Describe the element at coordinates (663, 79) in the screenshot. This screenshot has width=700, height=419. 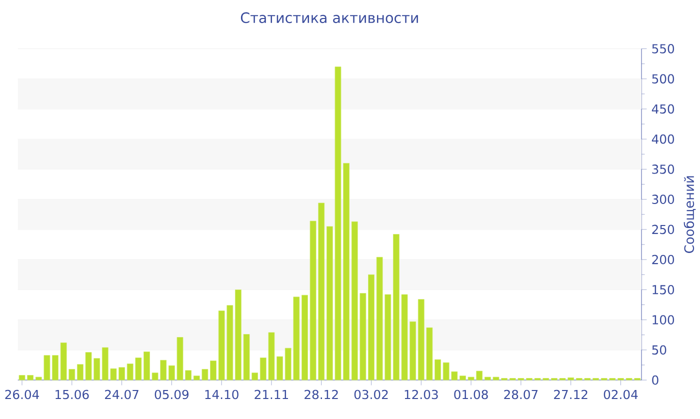
I see `y-tick-label: 500` at that location.